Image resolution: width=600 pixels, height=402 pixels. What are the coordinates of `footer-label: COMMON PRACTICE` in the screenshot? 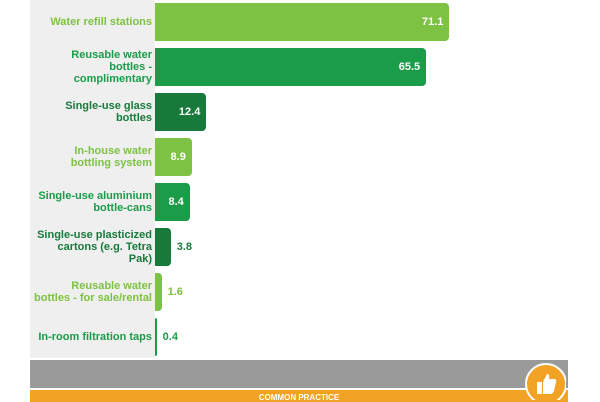 It's located at (299, 397).